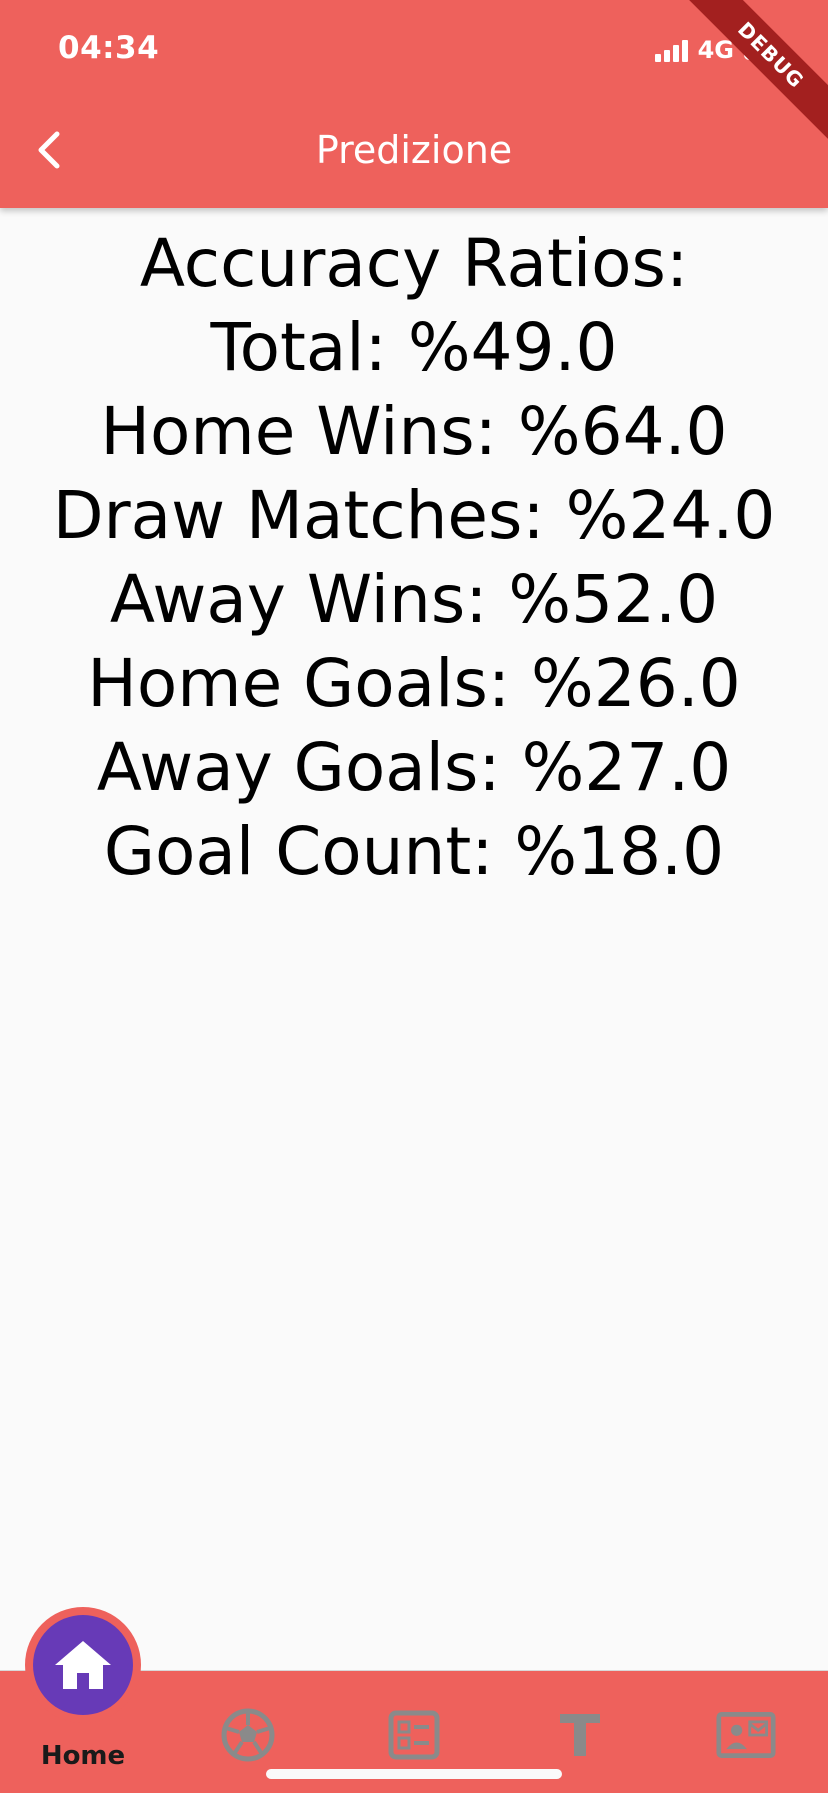 Image resolution: width=828 pixels, height=1793 pixels. Describe the element at coordinates (414, 150) in the screenshot. I see `page-title: Predizione` at that location.